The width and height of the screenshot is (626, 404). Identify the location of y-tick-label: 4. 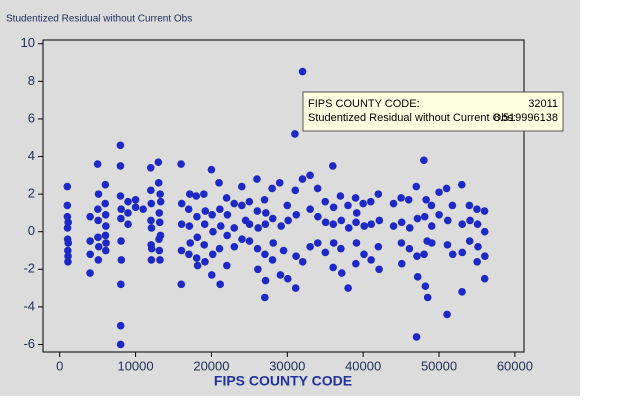
(31, 155).